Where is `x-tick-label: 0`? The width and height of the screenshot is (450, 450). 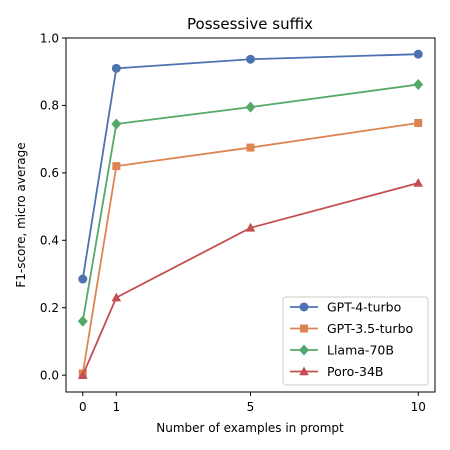 x-tick-label: 0 is located at coordinates (83, 407).